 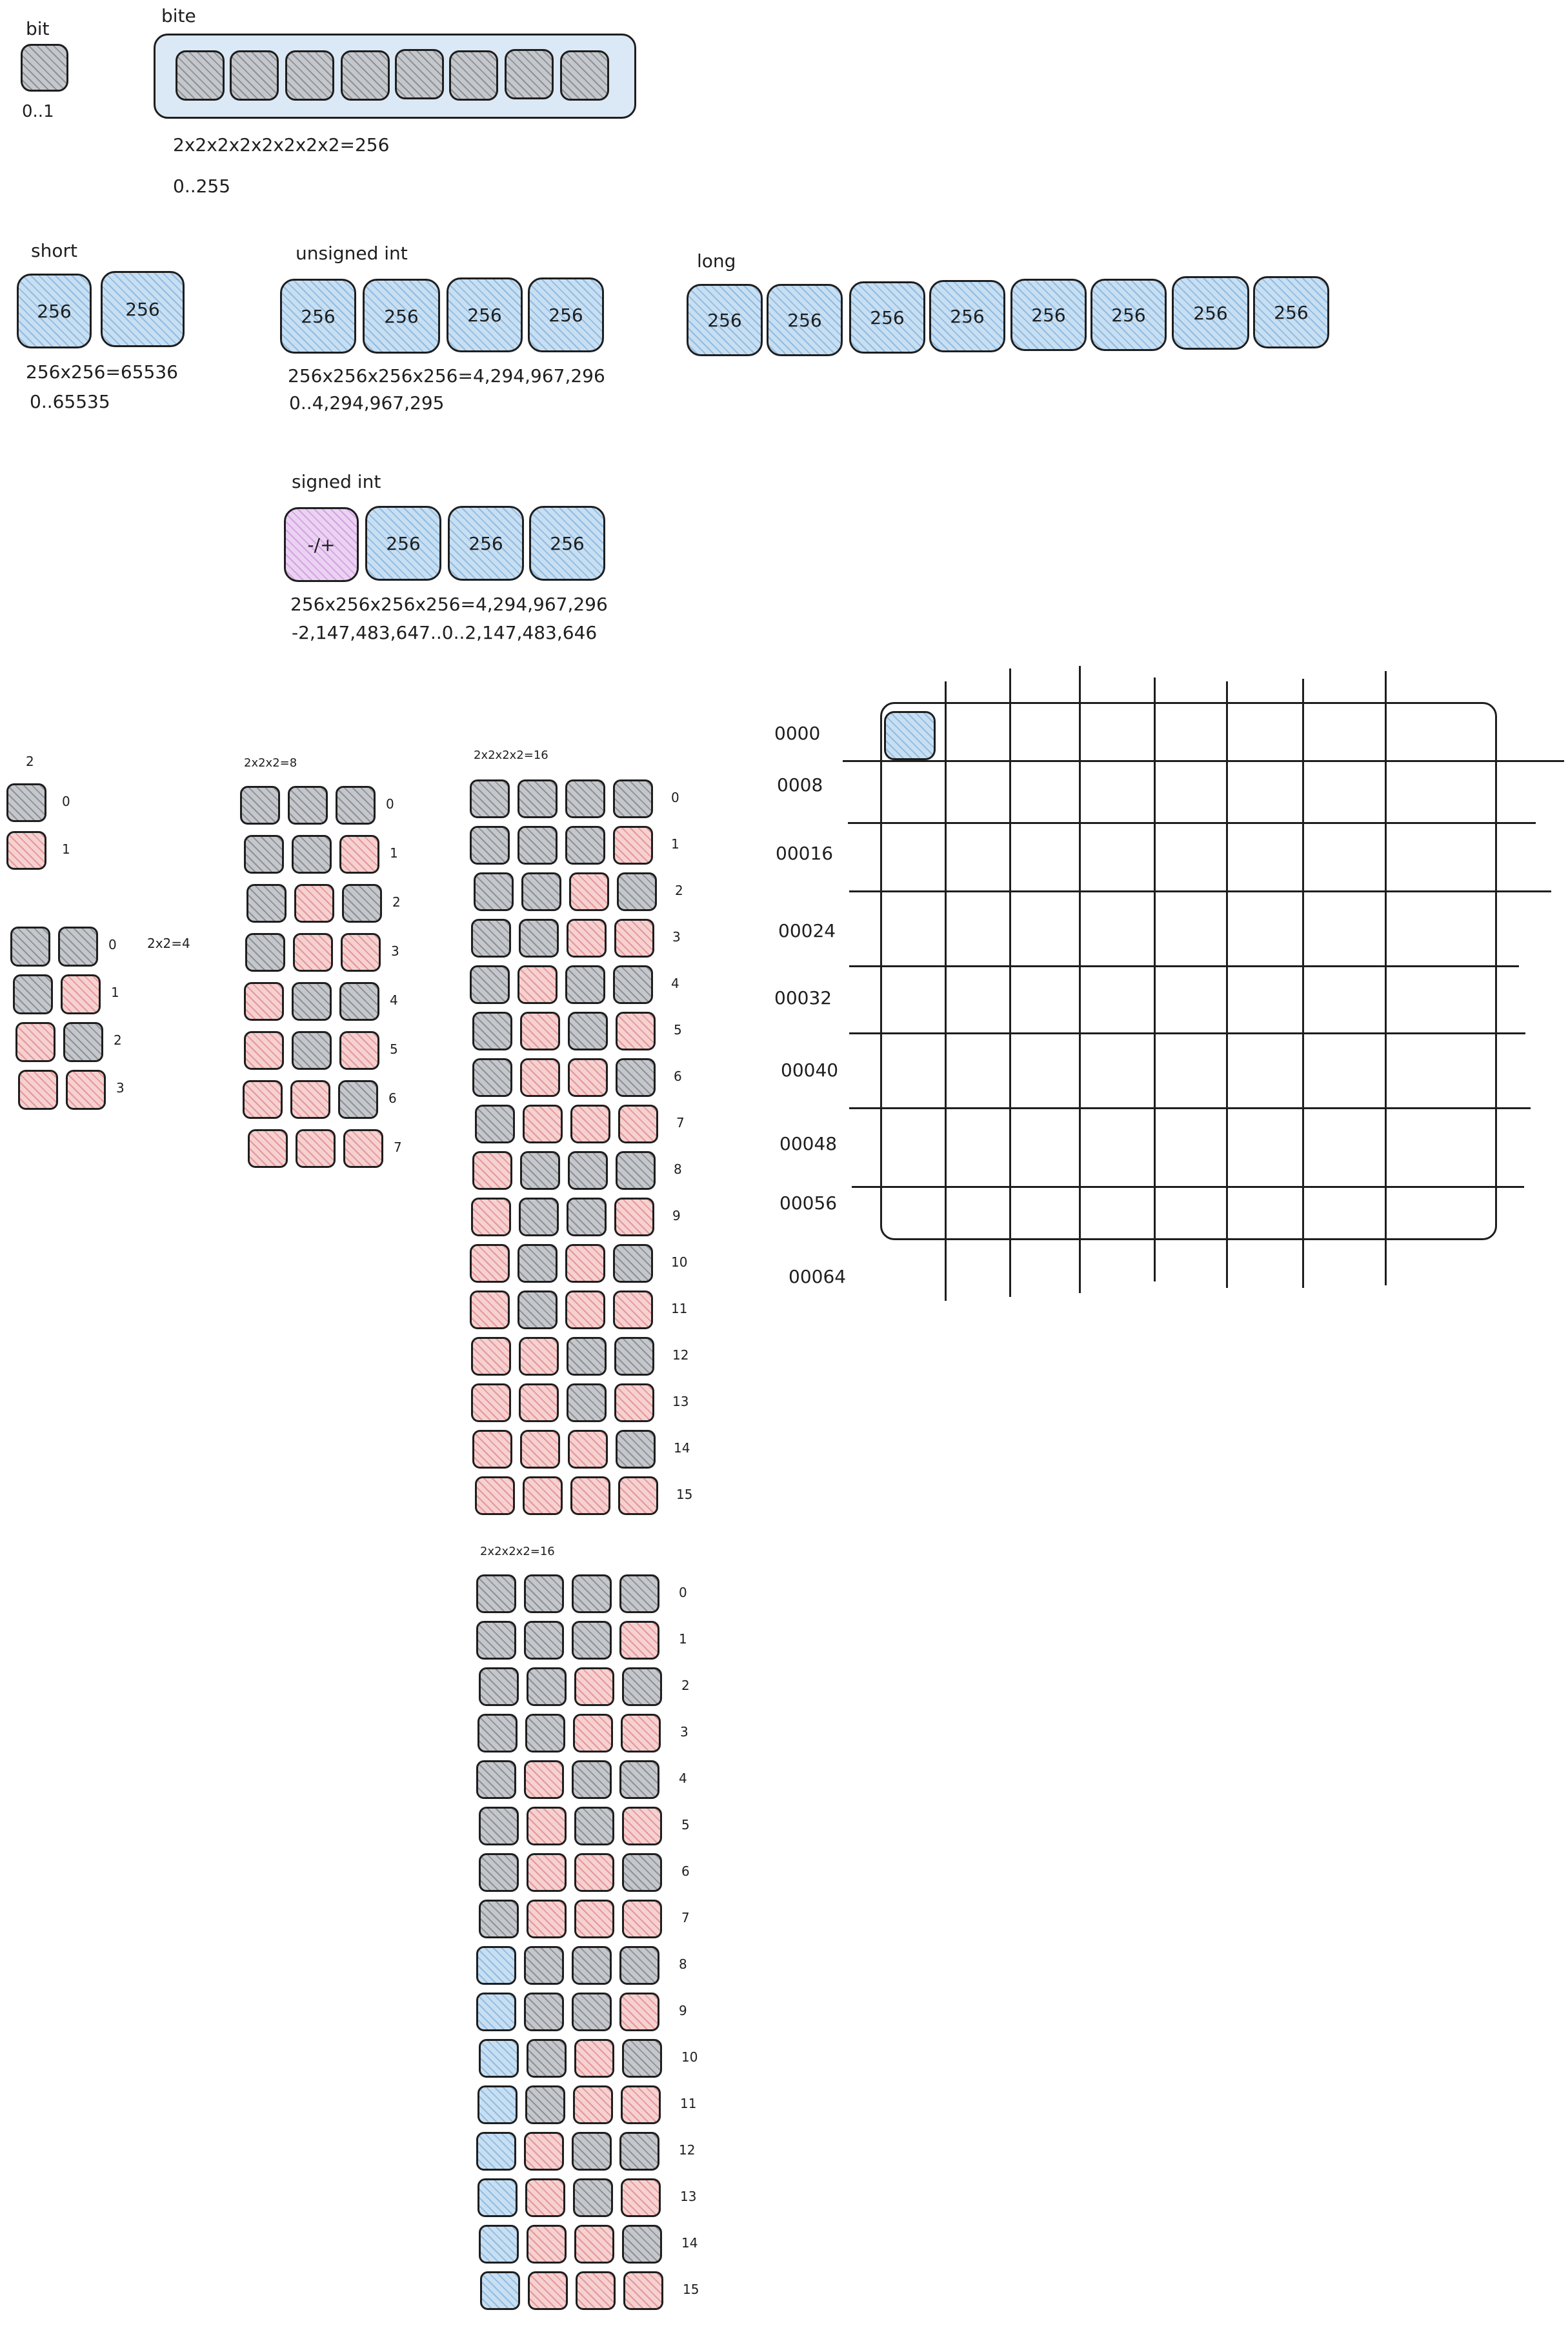 What do you see at coordinates (54, 251) in the screenshot?
I see `short-title: short` at bounding box center [54, 251].